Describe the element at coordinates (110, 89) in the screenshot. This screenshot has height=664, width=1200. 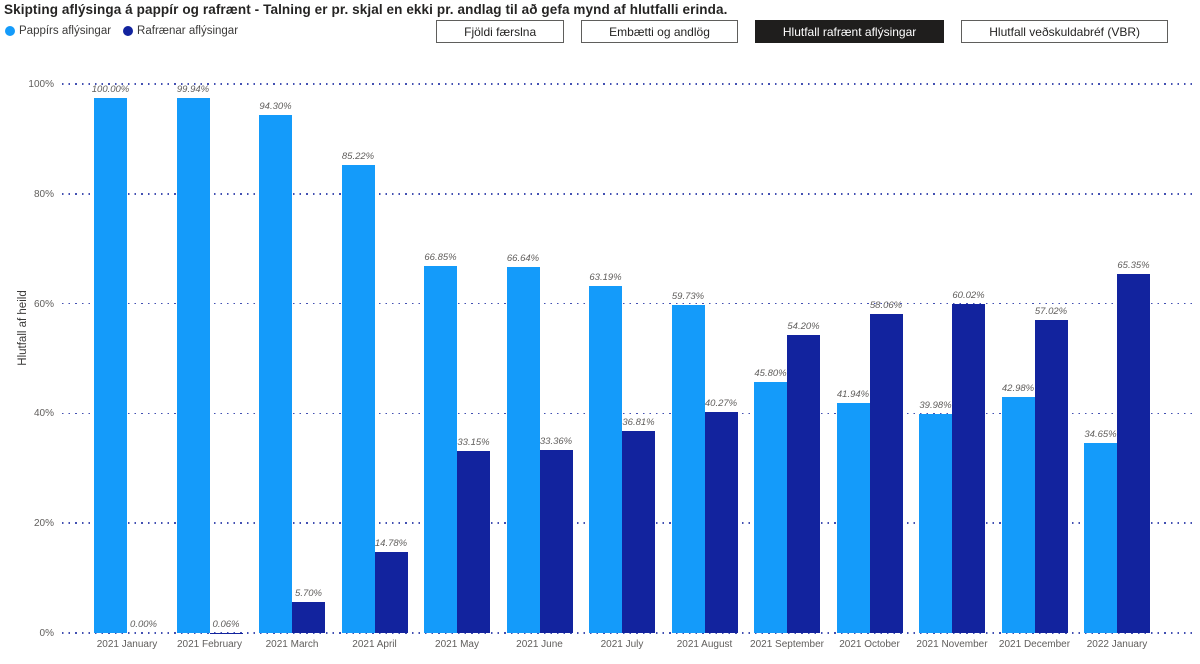
I see `value-label: 100.00%` at that location.